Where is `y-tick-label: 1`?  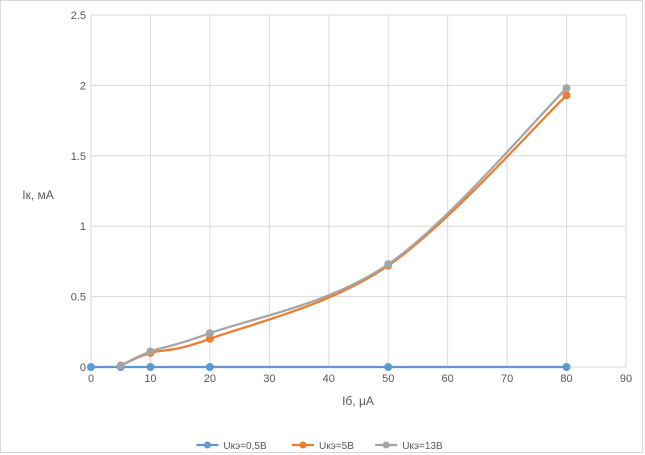 y-tick-label: 1 is located at coordinates (83, 227).